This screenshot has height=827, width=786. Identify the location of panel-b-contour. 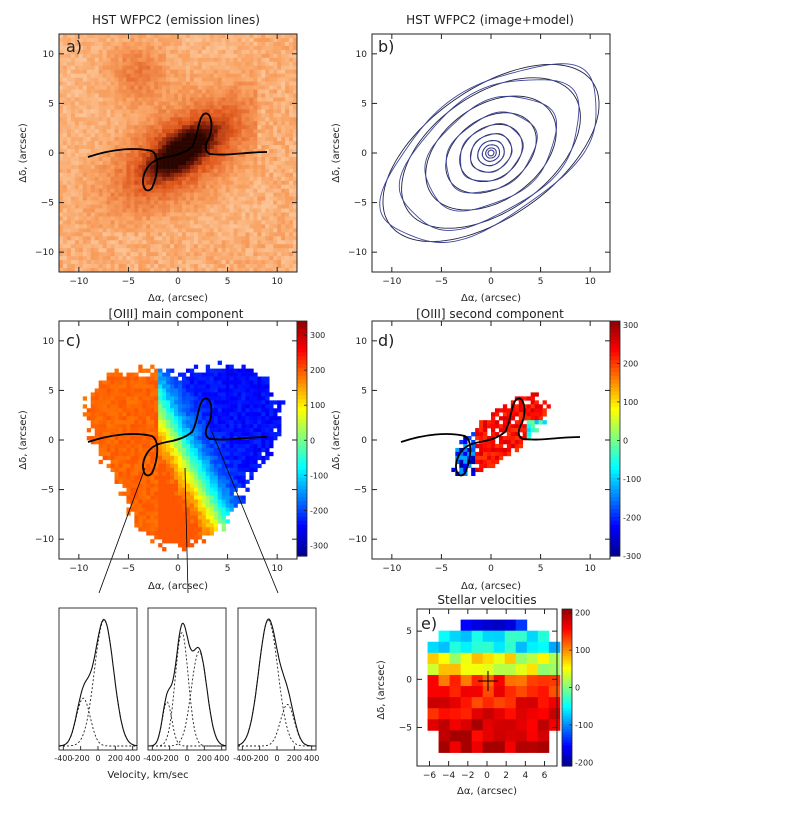
(491, 153).